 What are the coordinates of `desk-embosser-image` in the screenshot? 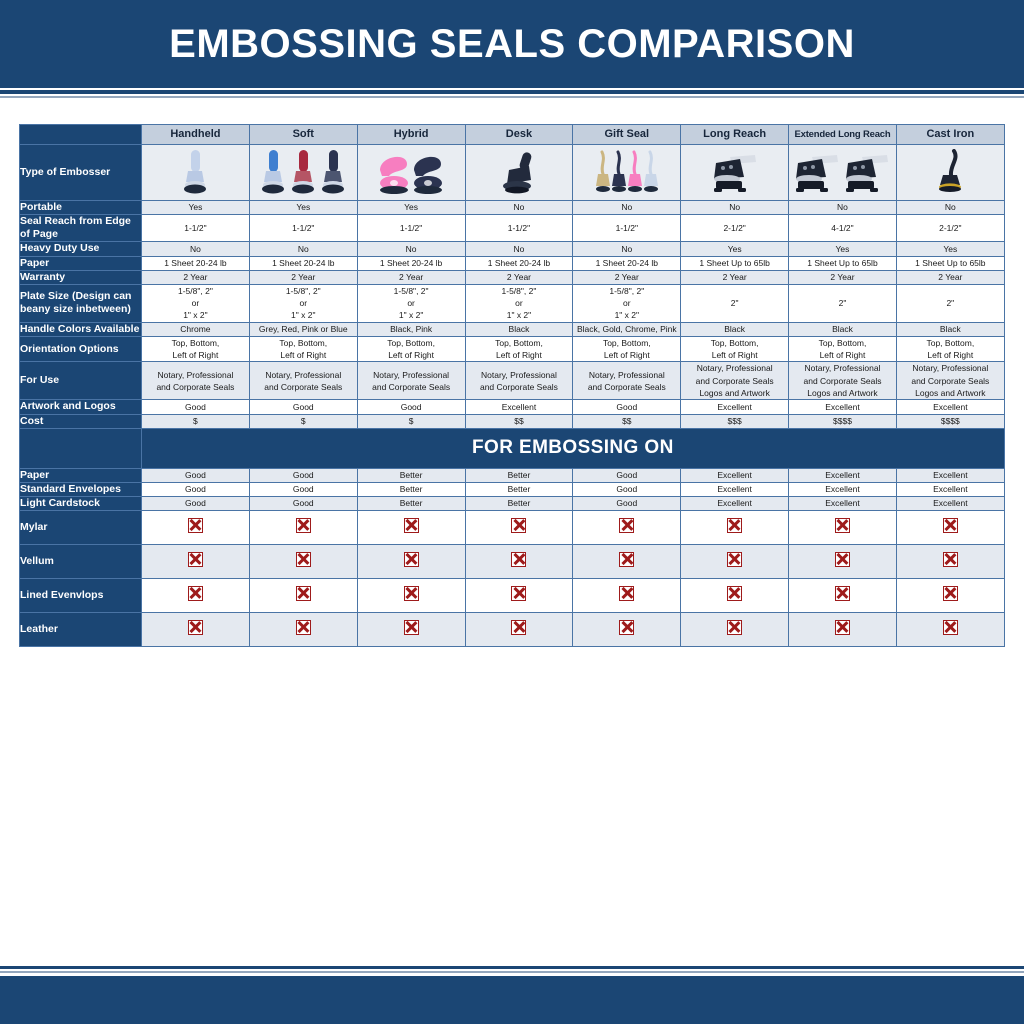 It's located at (519, 172).